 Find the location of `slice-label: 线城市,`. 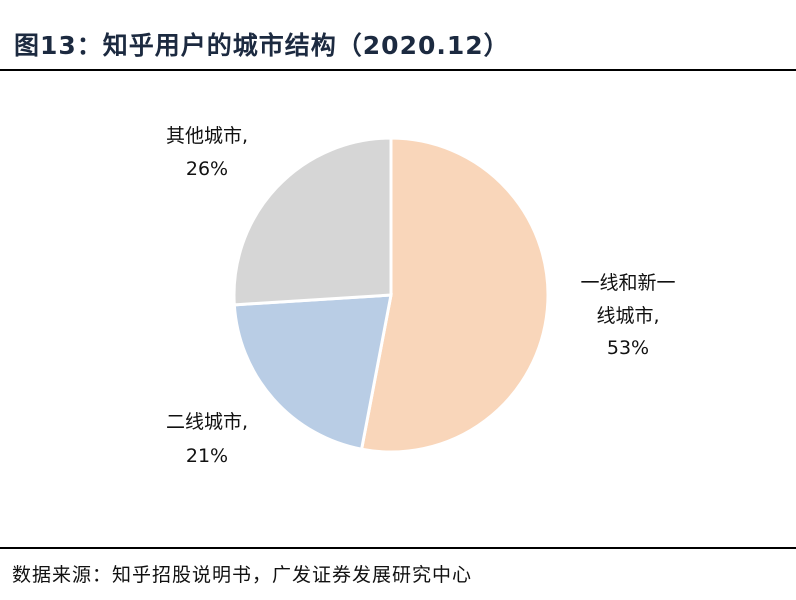

slice-label: 线城市, is located at coordinates (627, 316).